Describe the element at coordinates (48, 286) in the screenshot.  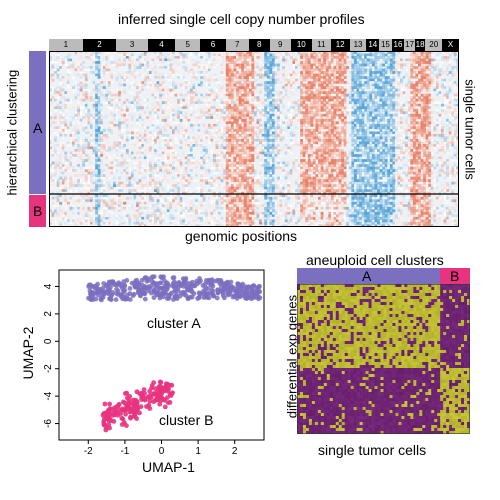
I see `y-tick-label: 4` at that location.